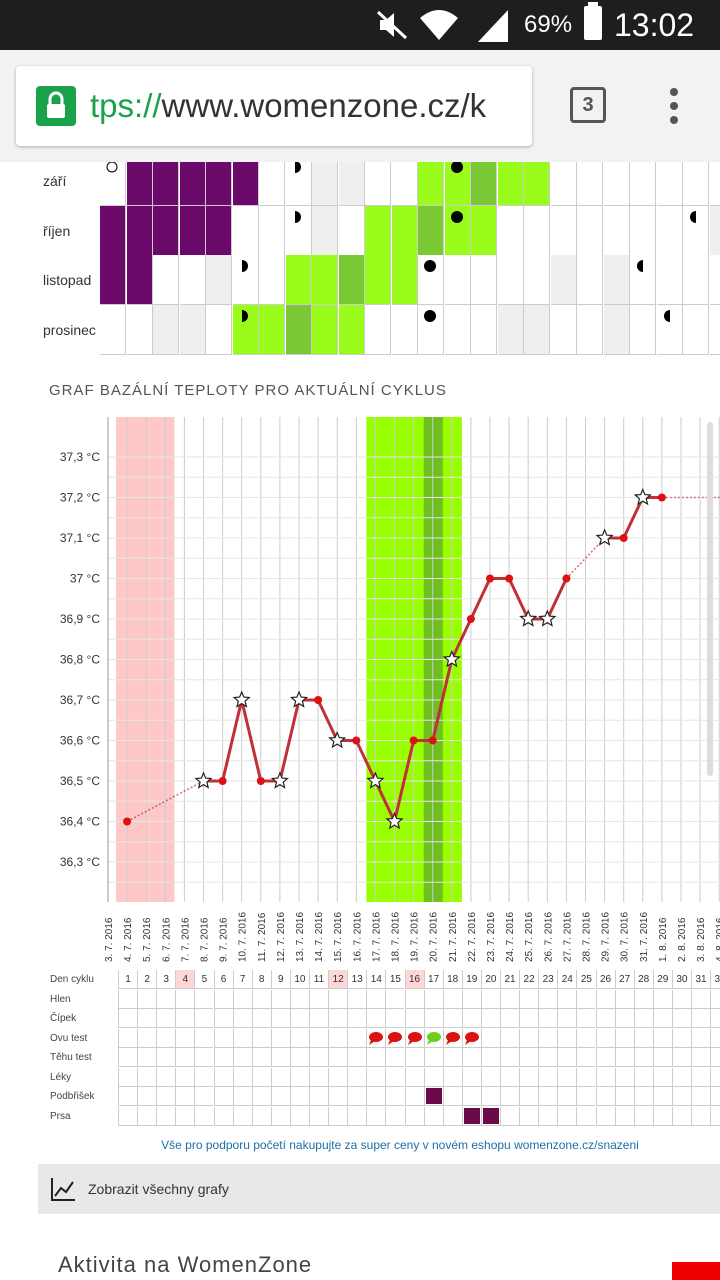 This screenshot has height=1280, width=720. What do you see at coordinates (710, 599) in the screenshot?
I see `scroll-thumb` at bounding box center [710, 599].